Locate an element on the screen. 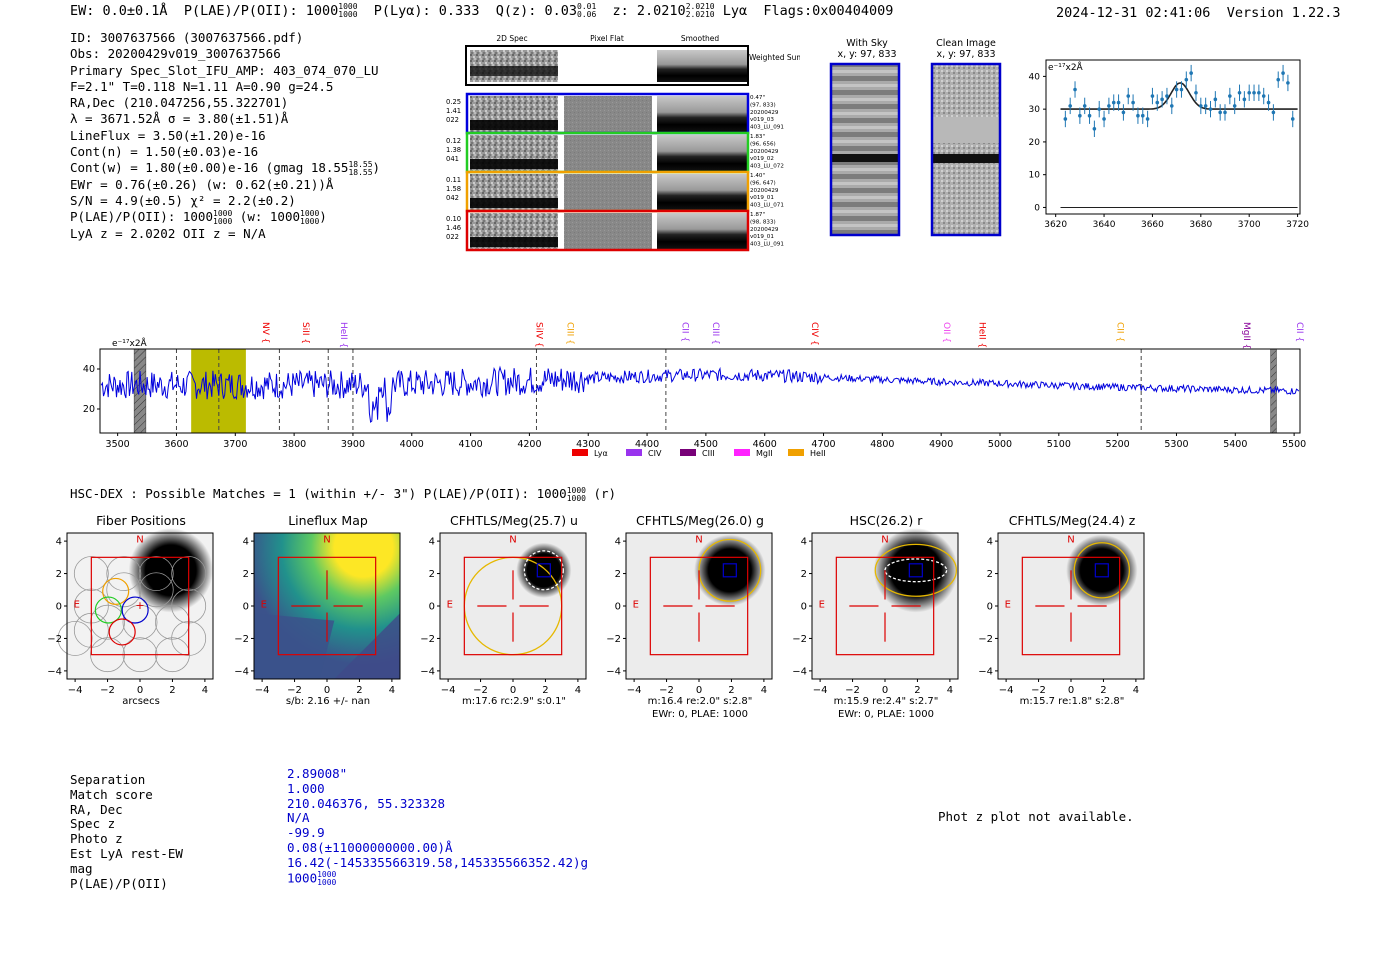 This screenshot has height=953, width=1400. y-tick-label: 2 is located at coordinates (59, 574).